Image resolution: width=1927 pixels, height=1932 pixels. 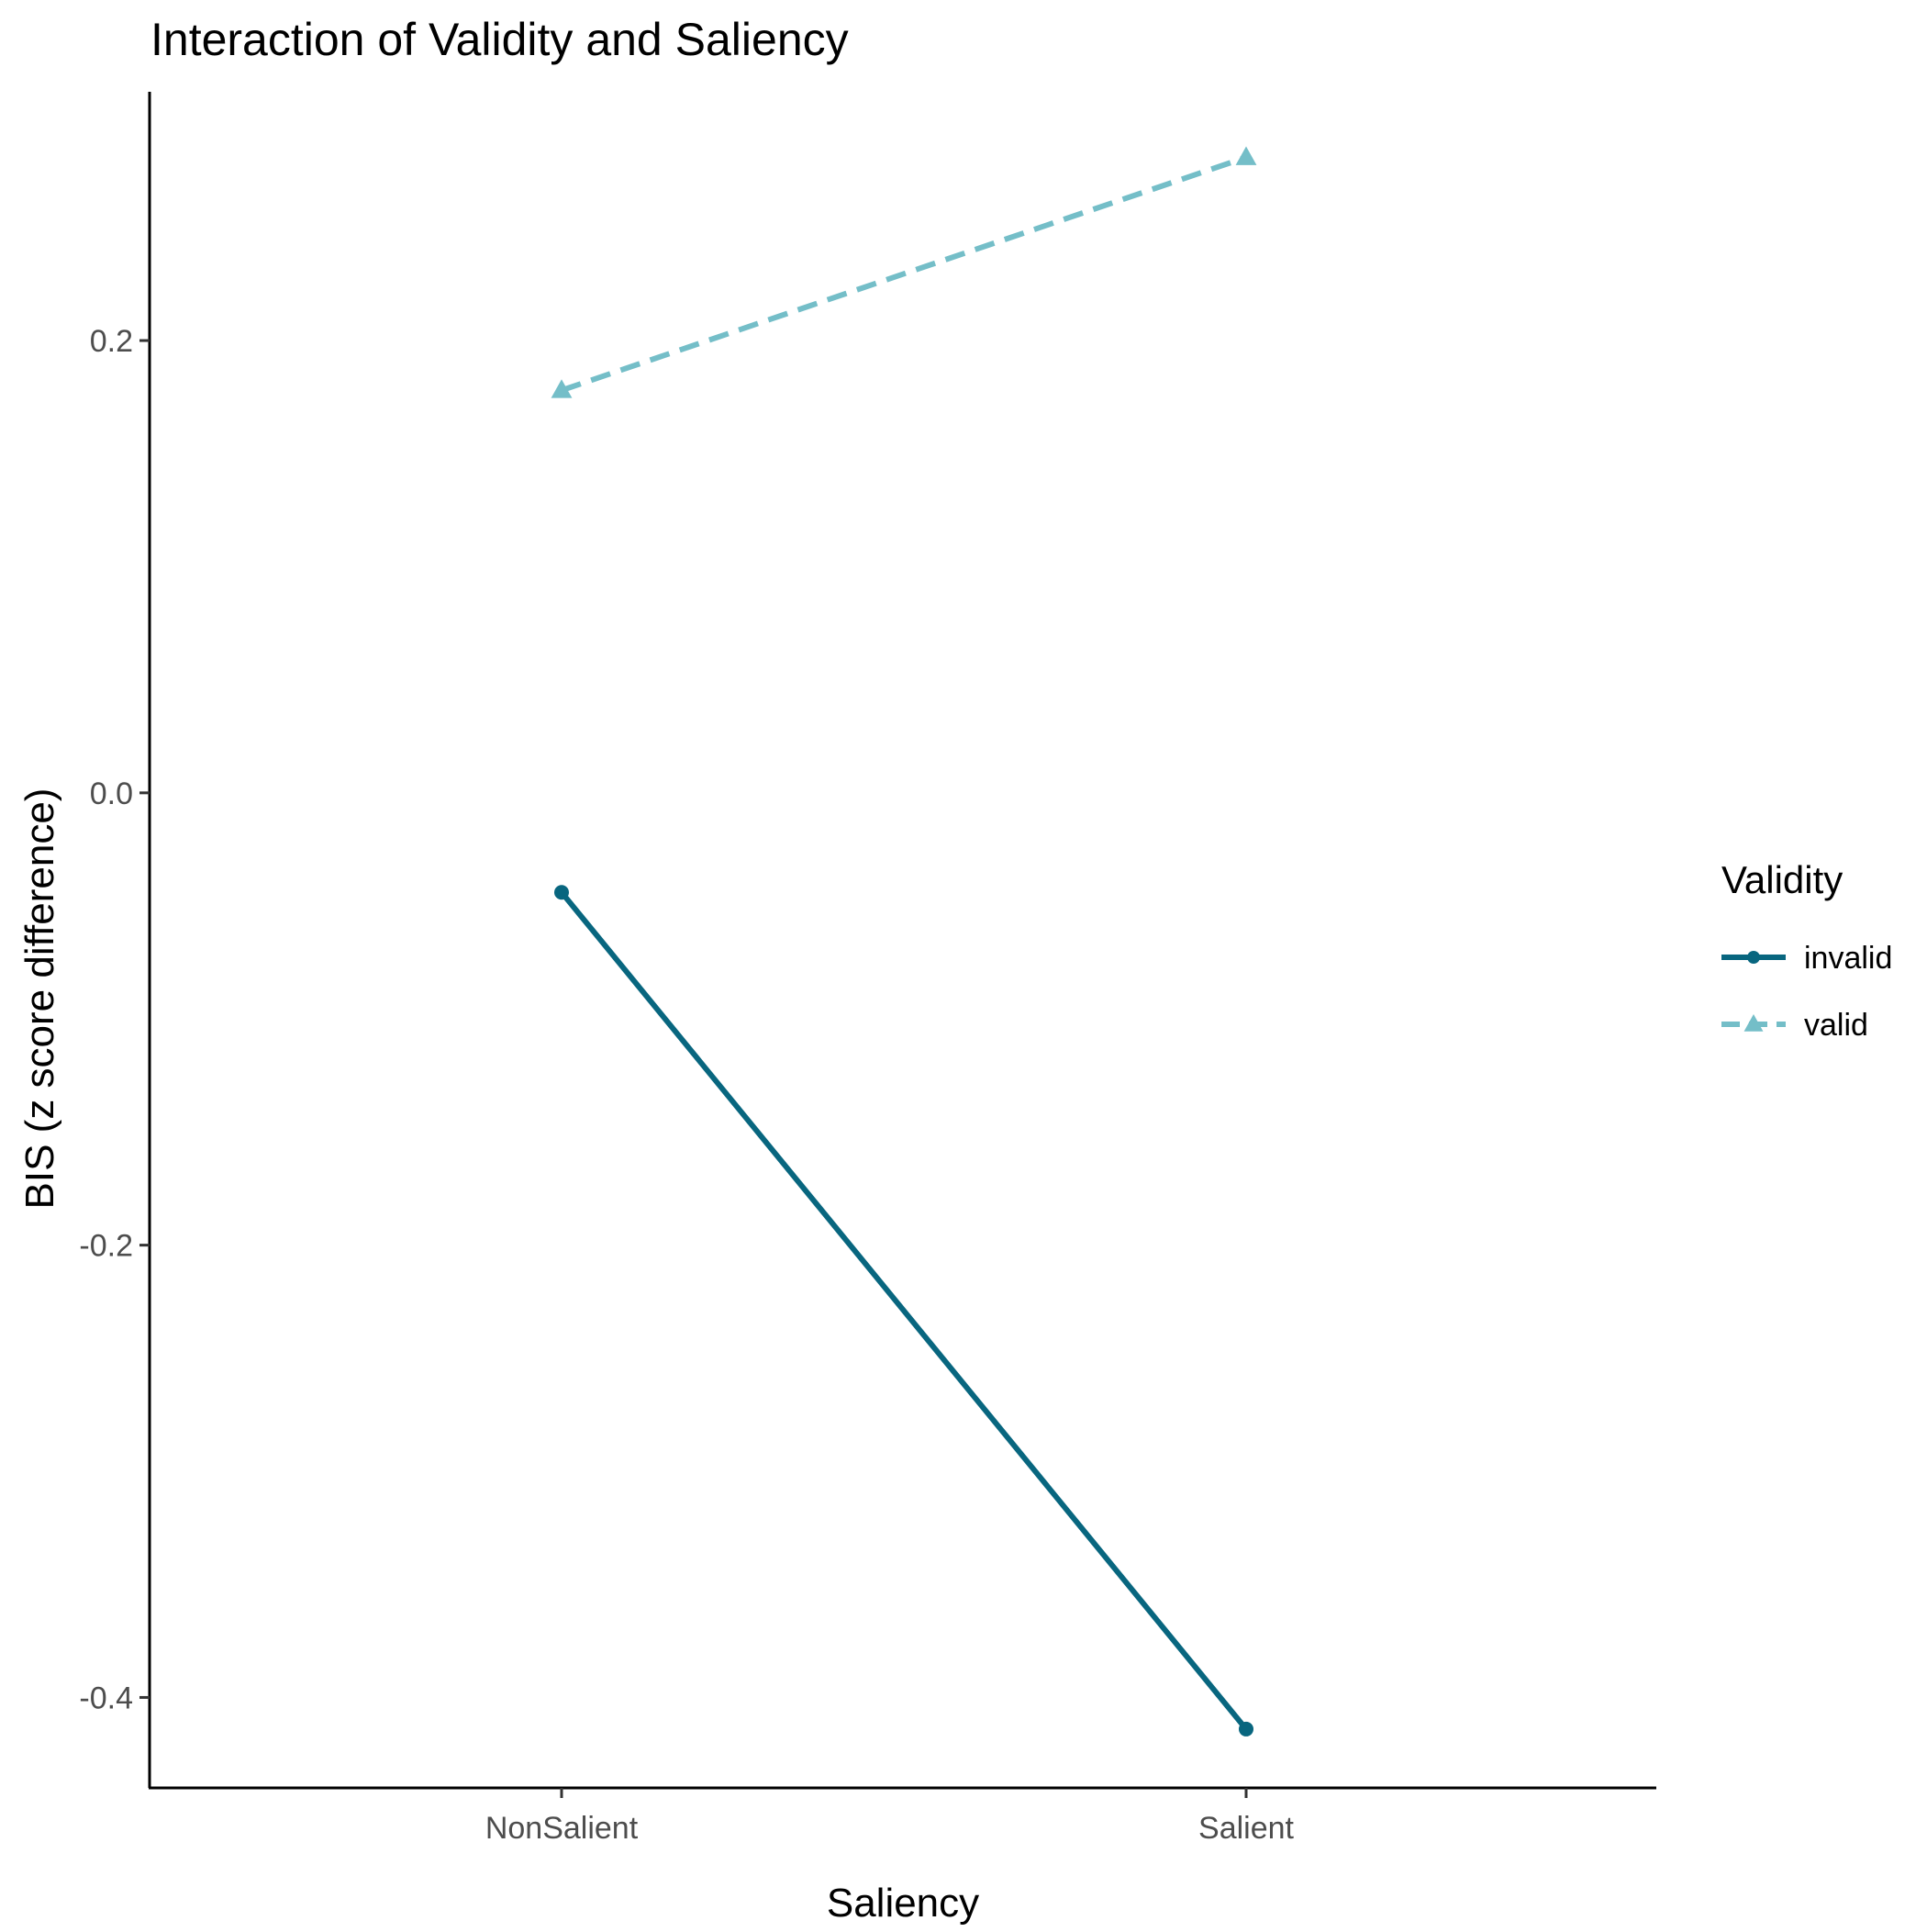 I want to click on y-tick-label: -0.2, so click(x=106, y=1246).